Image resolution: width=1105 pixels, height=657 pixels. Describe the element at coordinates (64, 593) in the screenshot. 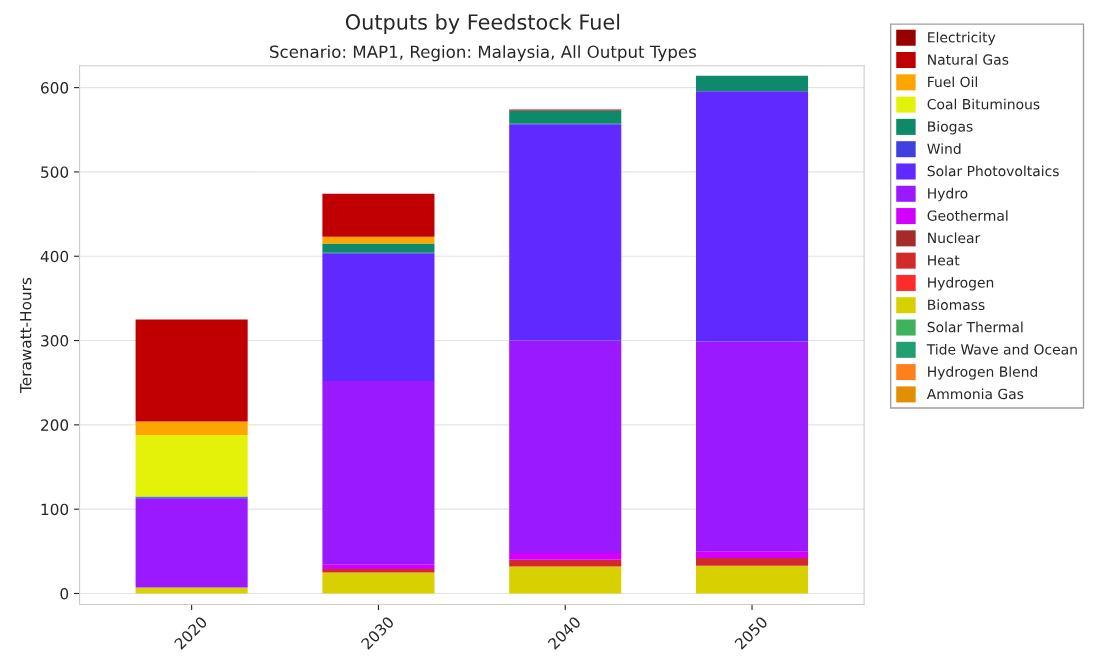

I see `y-tick-label: 0` at that location.